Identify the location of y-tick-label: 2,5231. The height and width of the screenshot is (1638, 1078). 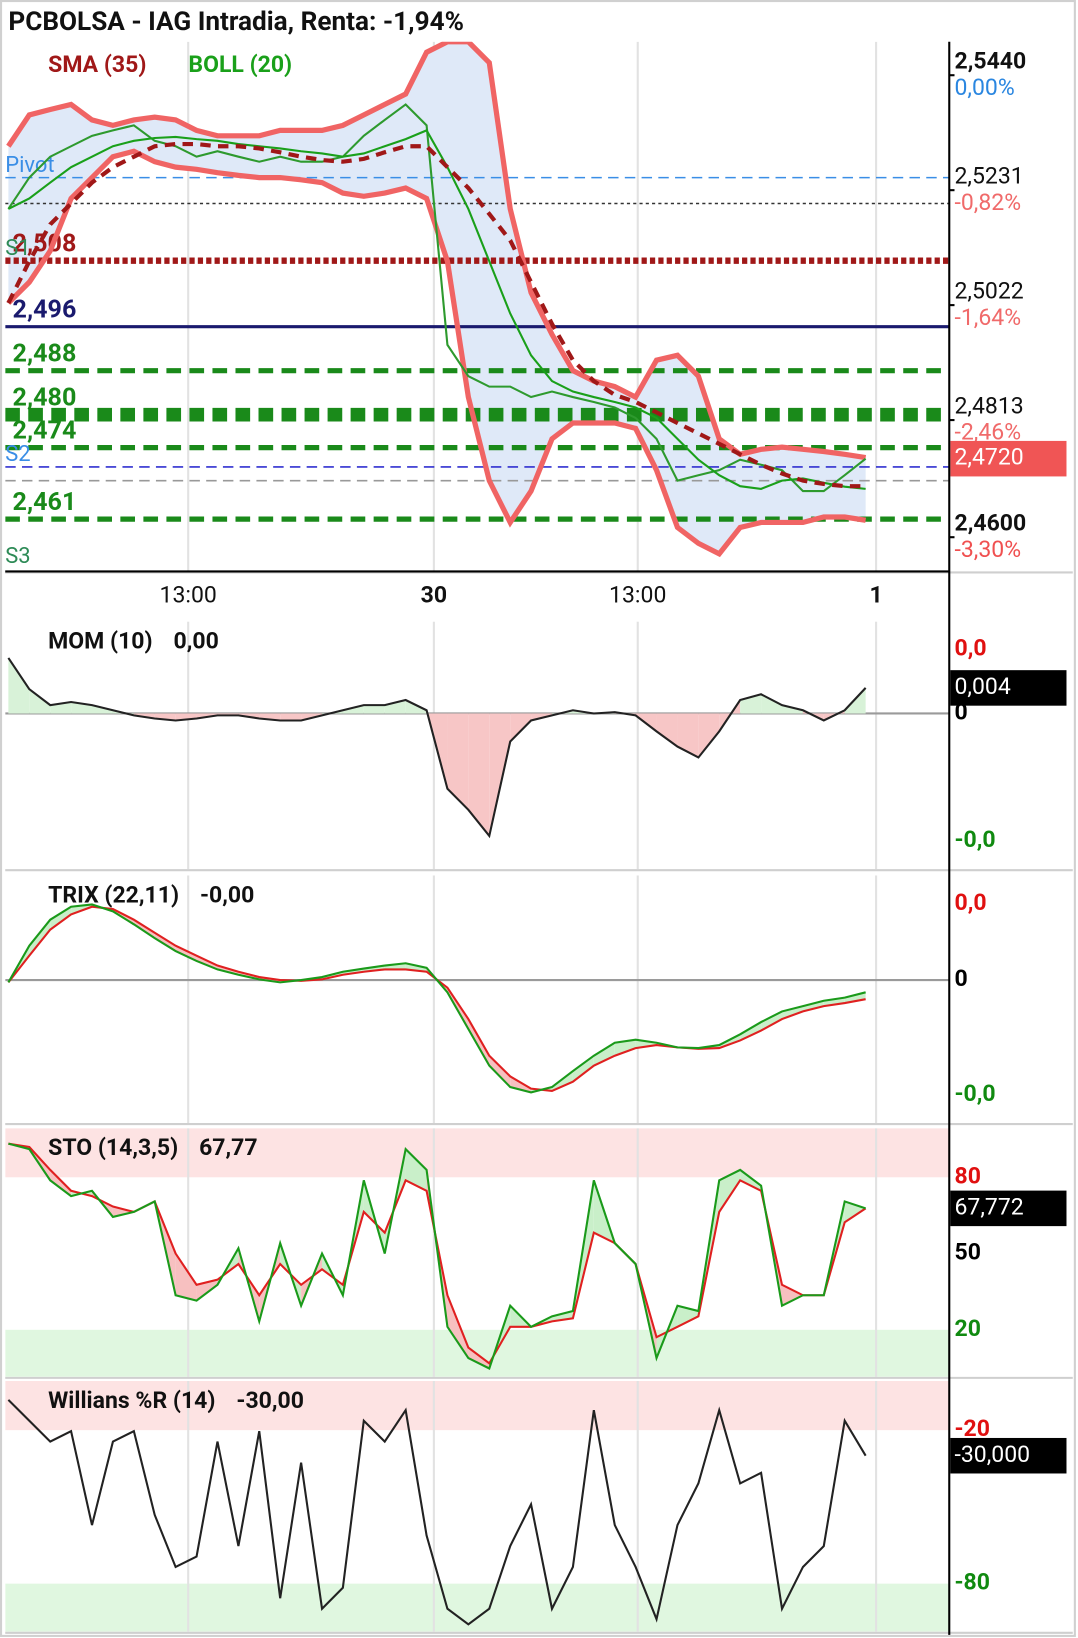
(989, 176).